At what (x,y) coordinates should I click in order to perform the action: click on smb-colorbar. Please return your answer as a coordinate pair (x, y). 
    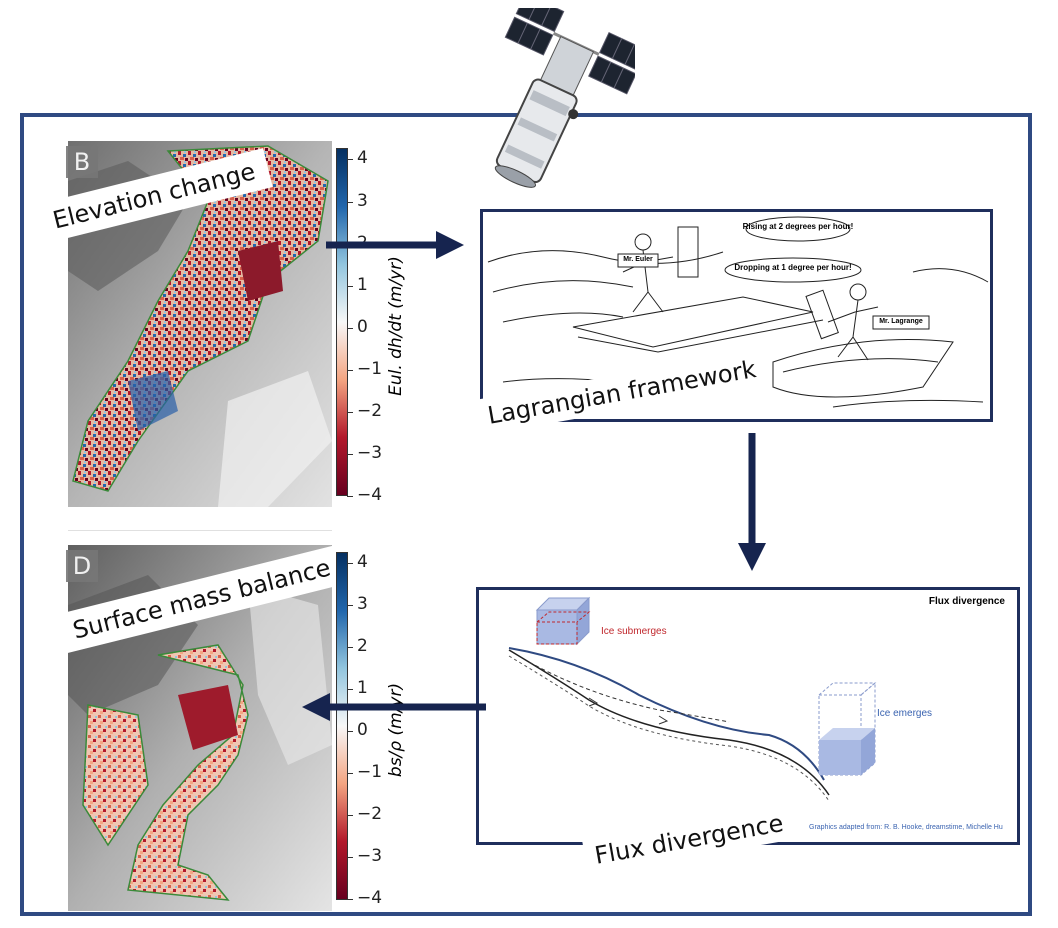
    Looking at the image, I should click on (342, 726).